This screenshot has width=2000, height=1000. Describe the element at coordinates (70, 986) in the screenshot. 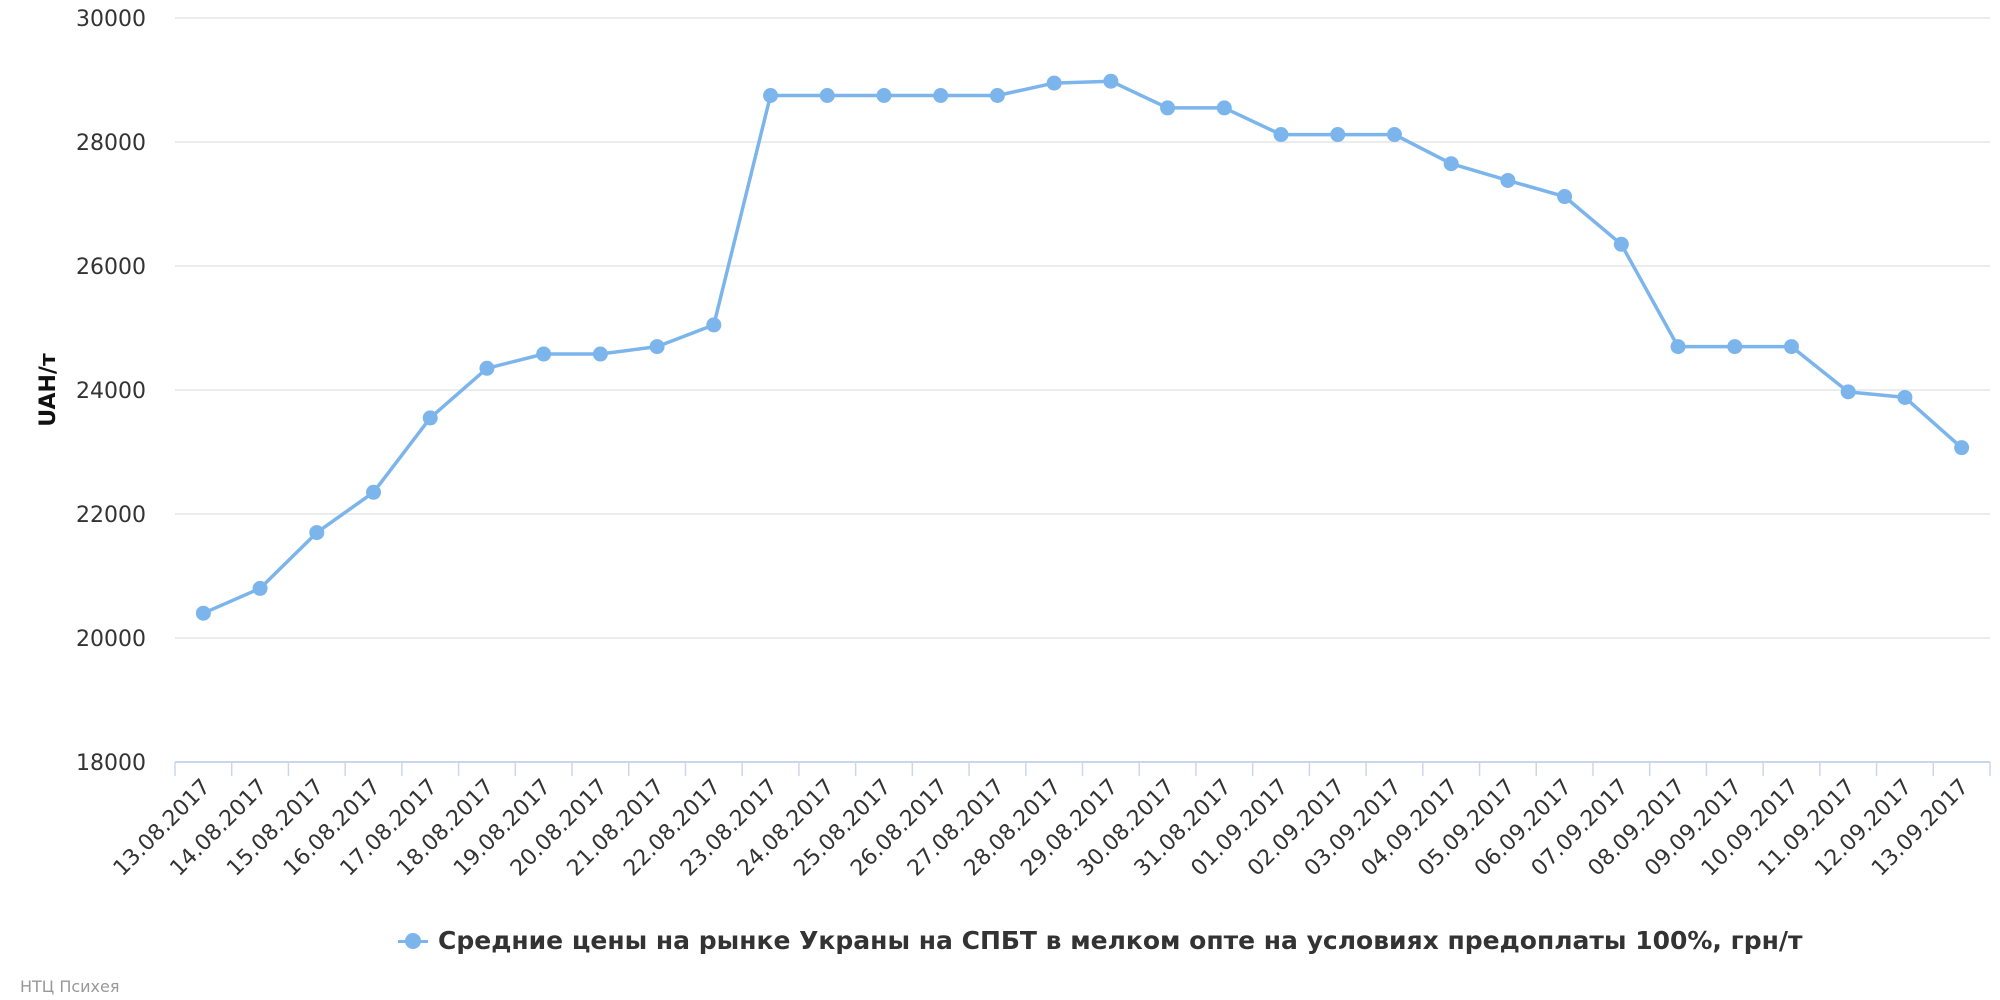

I see `credits: НТЦ Психея` at that location.